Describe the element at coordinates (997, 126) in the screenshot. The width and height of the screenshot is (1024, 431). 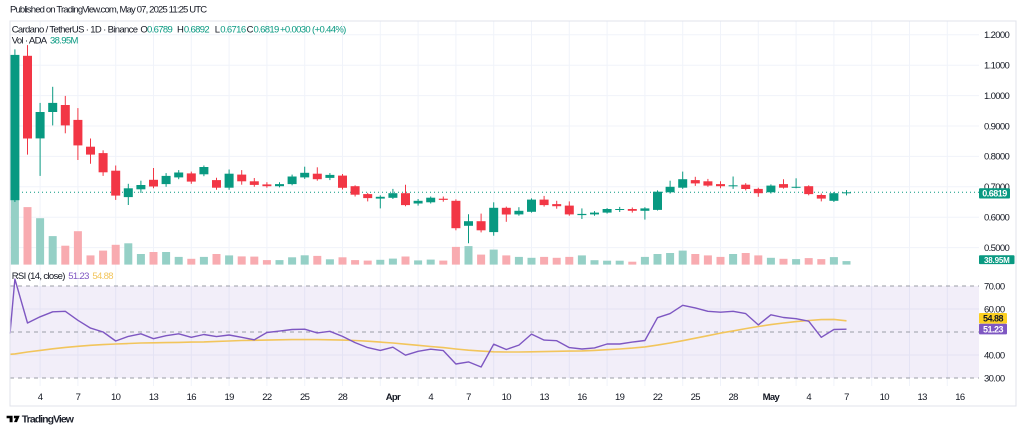
I see `svg-text: 0.9000` at that location.